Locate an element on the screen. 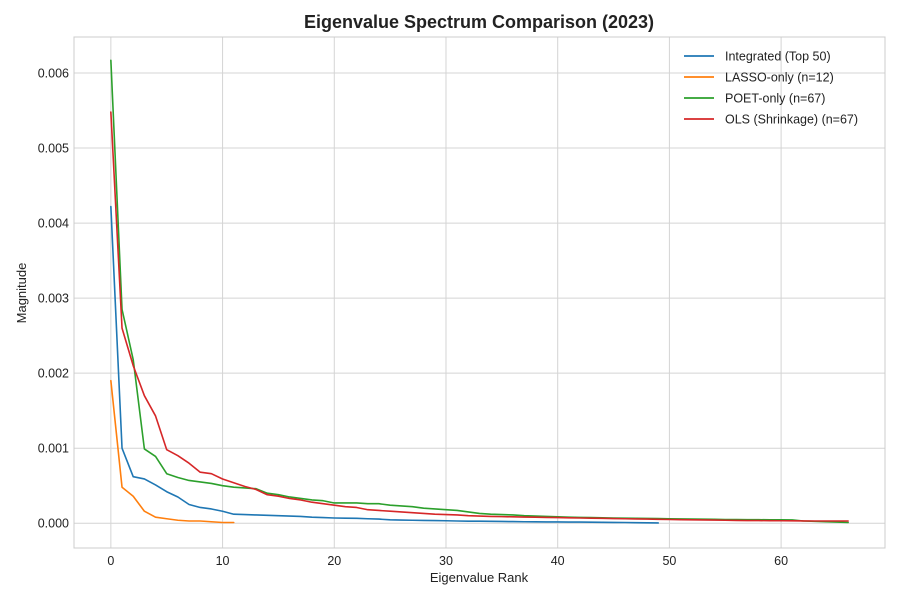  y-tick-label: 0.000 is located at coordinates (53, 524).